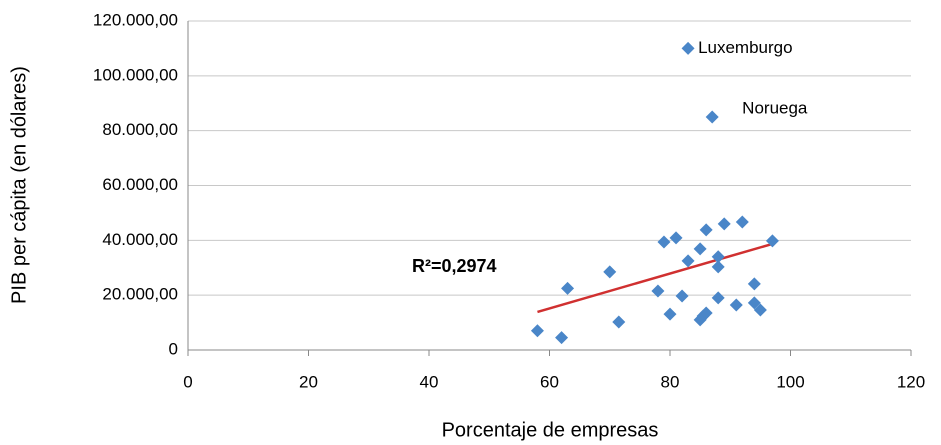 This screenshot has height=445, width=941. What do you see at coordinates (911, 381) in the screenshot?
I see `x-tick-label: 120` at bounding box center [911, 381].